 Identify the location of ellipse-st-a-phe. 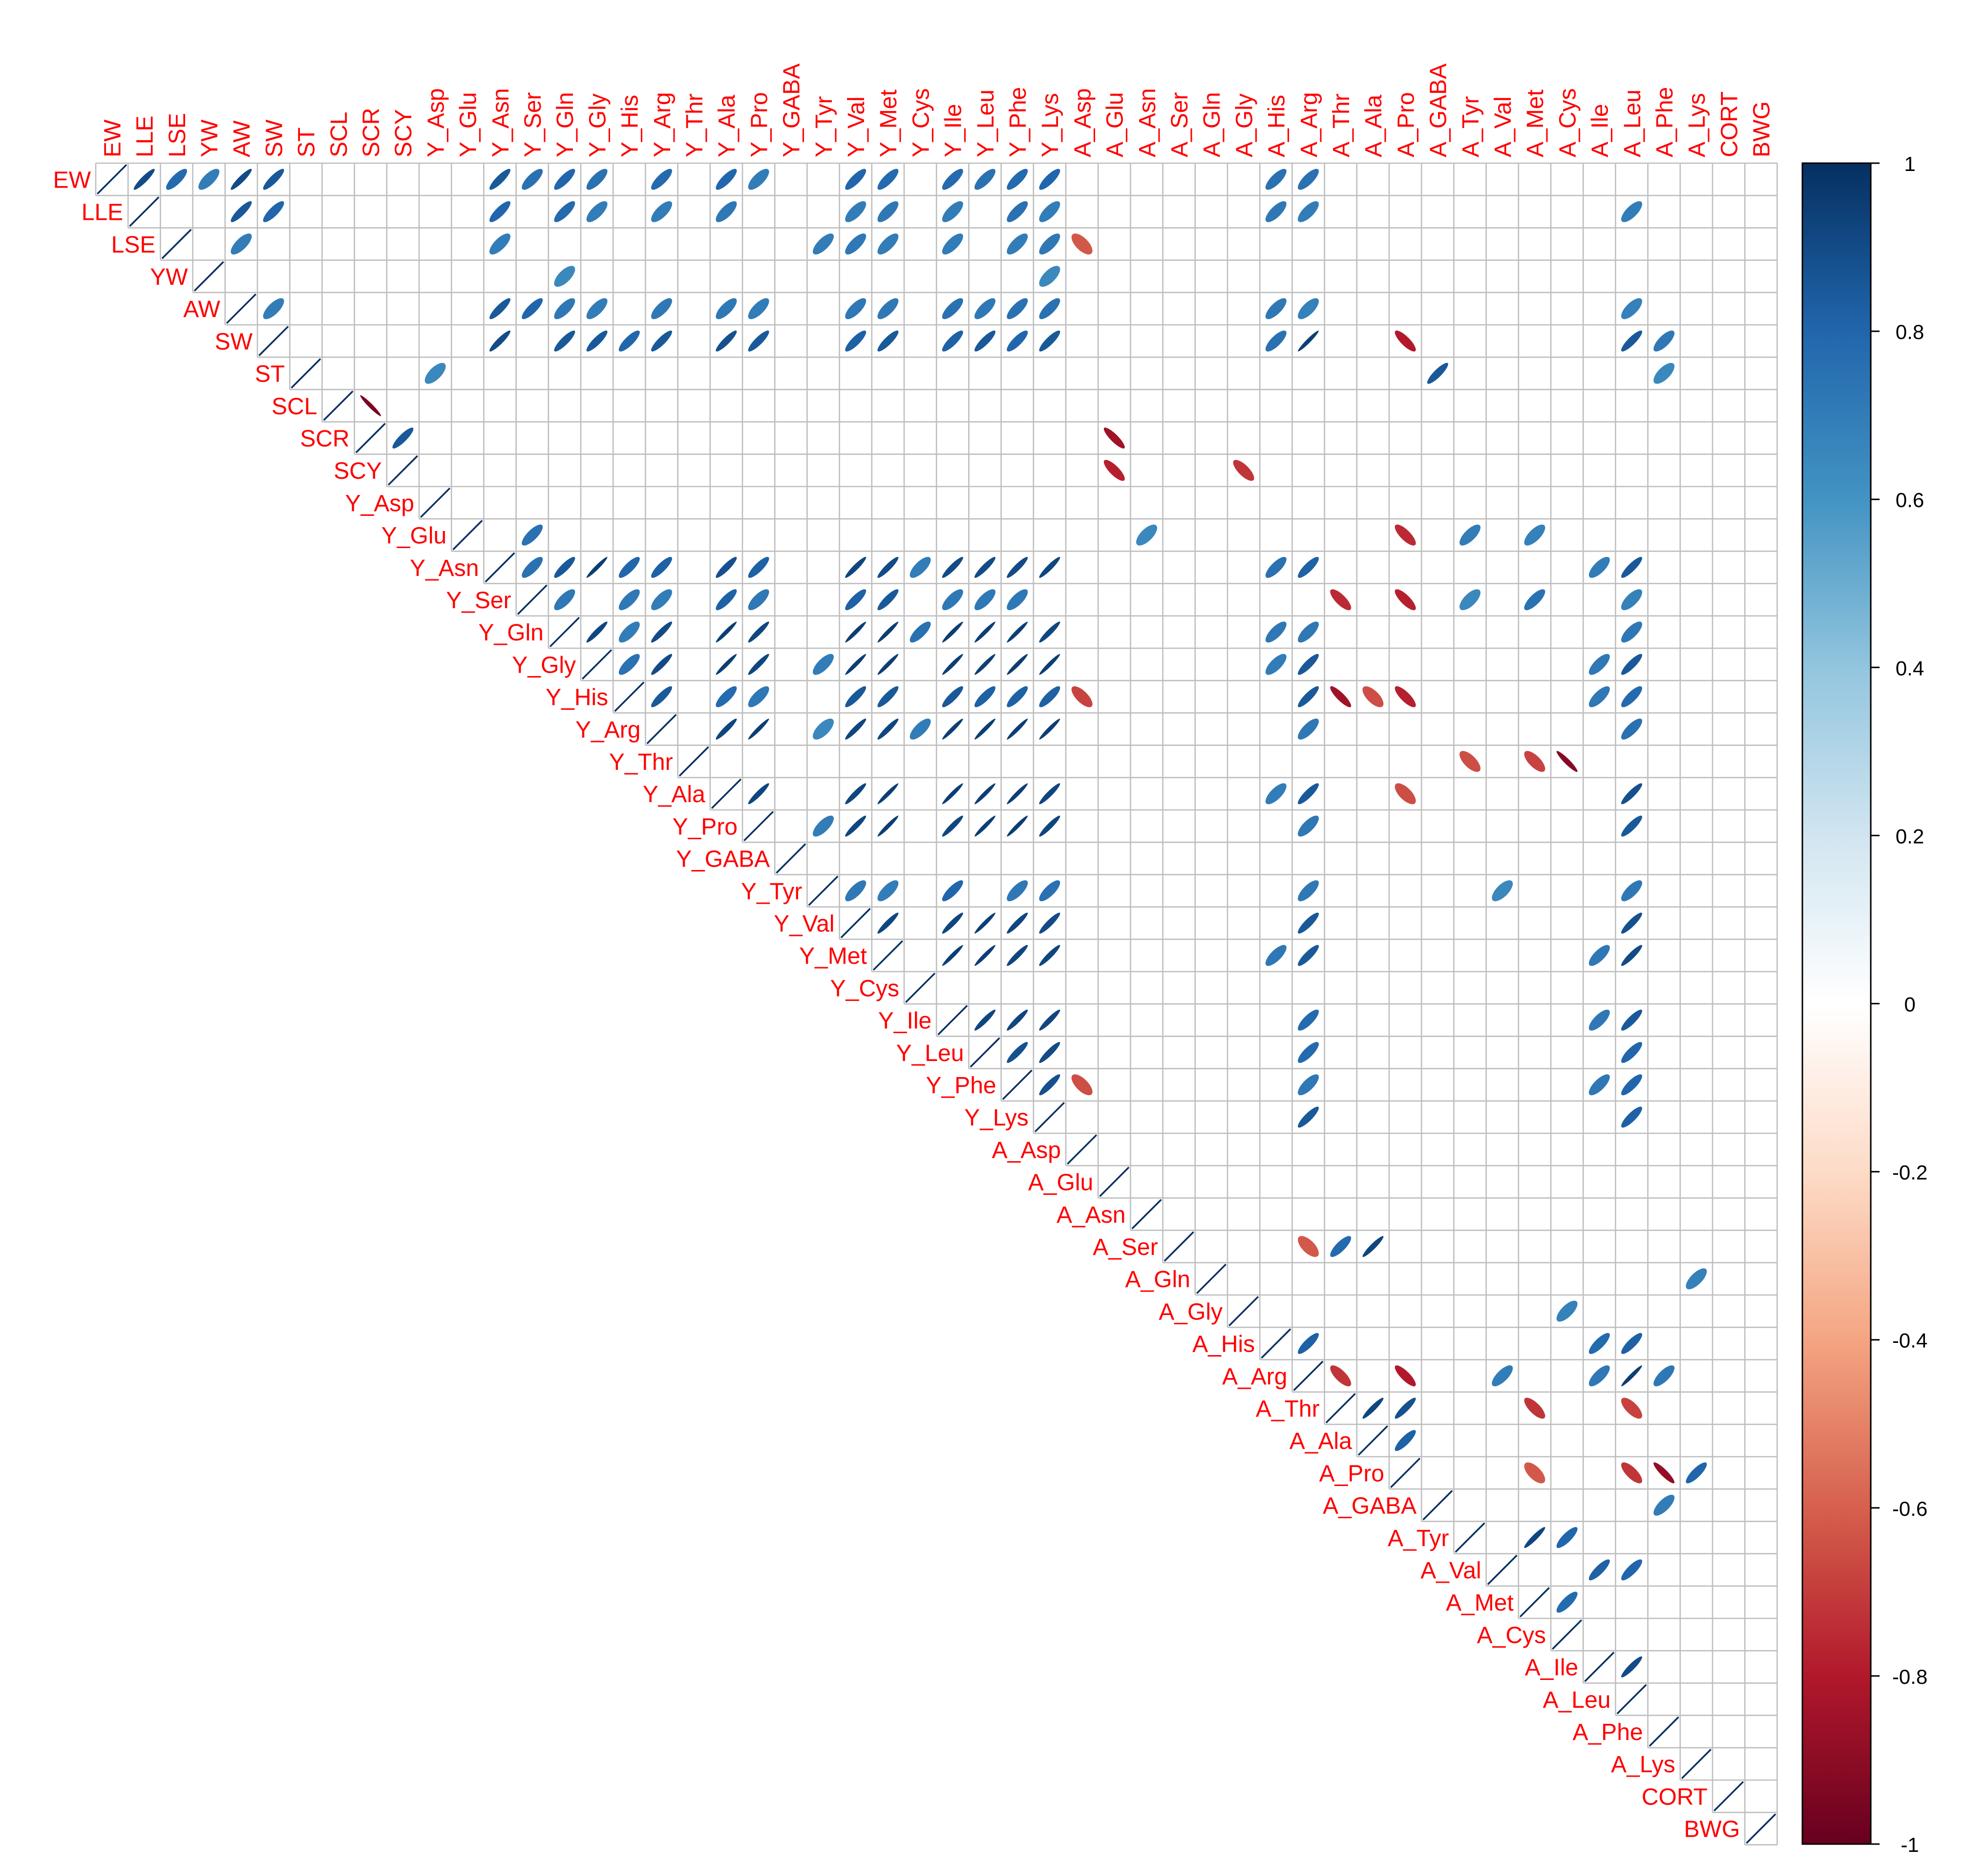
(1663, 373).